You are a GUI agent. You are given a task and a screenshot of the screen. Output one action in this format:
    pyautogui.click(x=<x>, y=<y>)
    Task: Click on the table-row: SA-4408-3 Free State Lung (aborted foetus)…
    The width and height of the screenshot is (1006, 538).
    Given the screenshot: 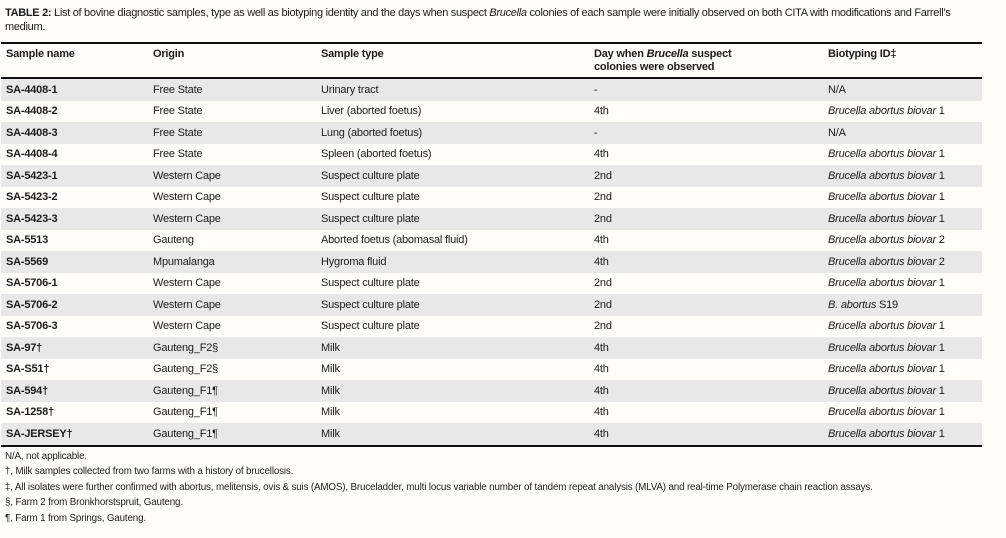 What is the action you would take?
    pyautogui.click(x=491, y=133)
    